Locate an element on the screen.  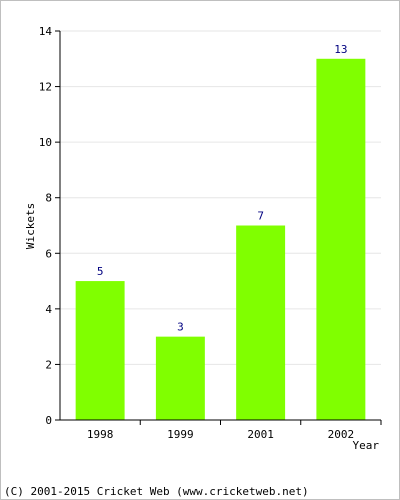
x-tick-labels: 1998 1999 2001 2002 is located at coordinates (234, 430).